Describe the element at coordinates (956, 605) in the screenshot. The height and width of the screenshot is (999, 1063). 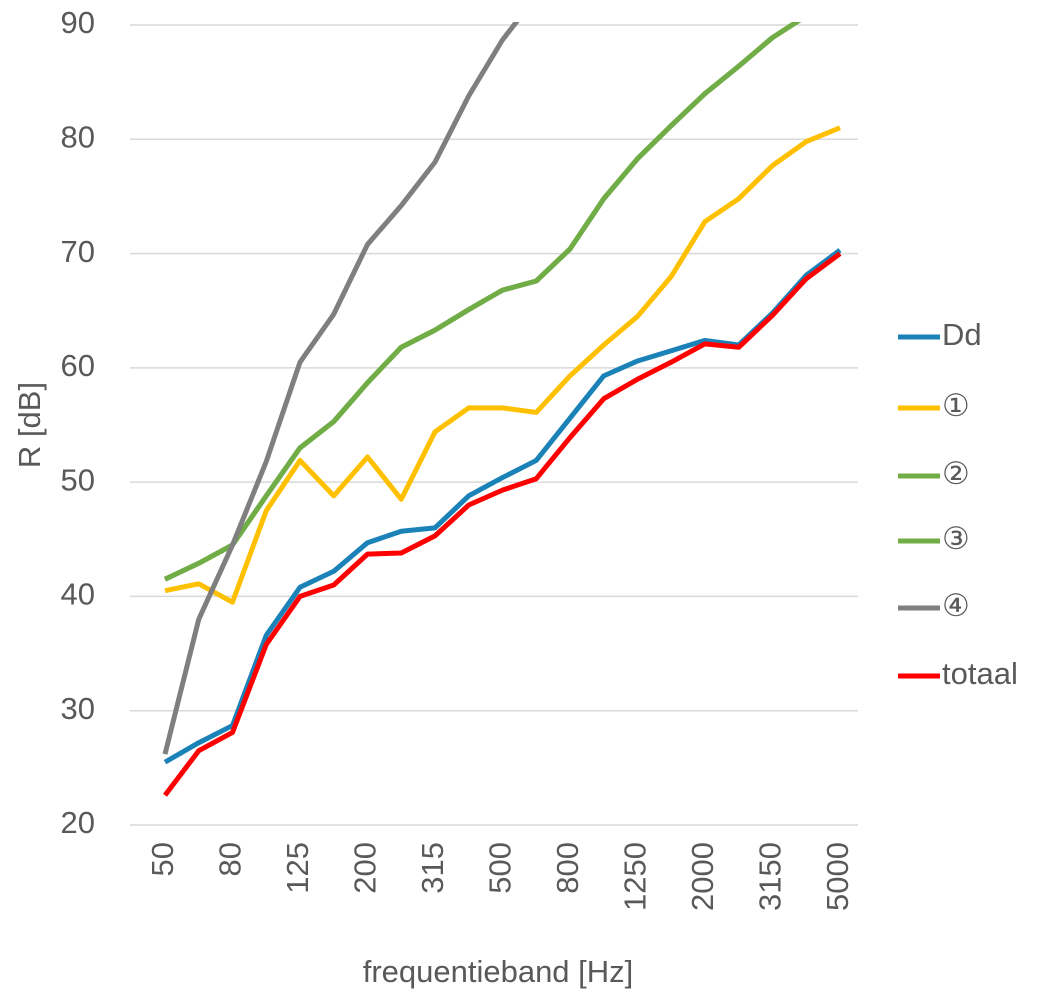
I see `legend-label: ④` at that location.